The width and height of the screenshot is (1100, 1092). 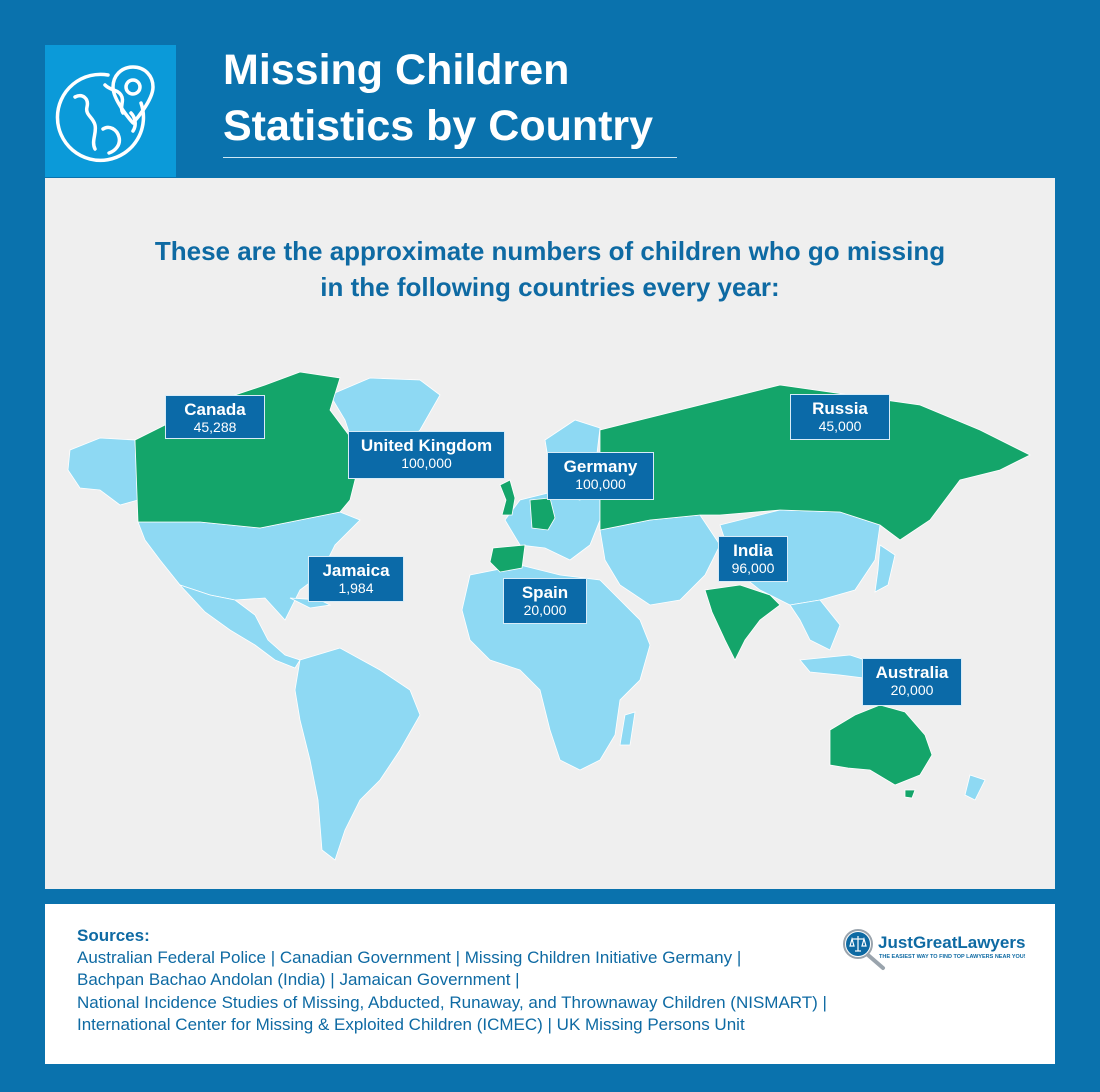 I want to click on callout-name: Canada, so click(x=215, y=409).